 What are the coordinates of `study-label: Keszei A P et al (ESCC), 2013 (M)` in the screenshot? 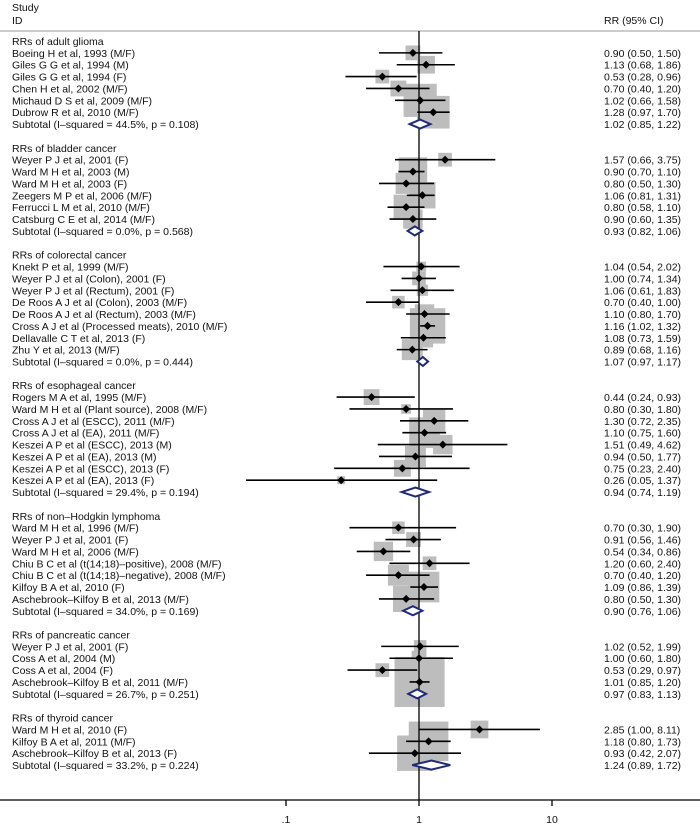 It's located at (92, 446).